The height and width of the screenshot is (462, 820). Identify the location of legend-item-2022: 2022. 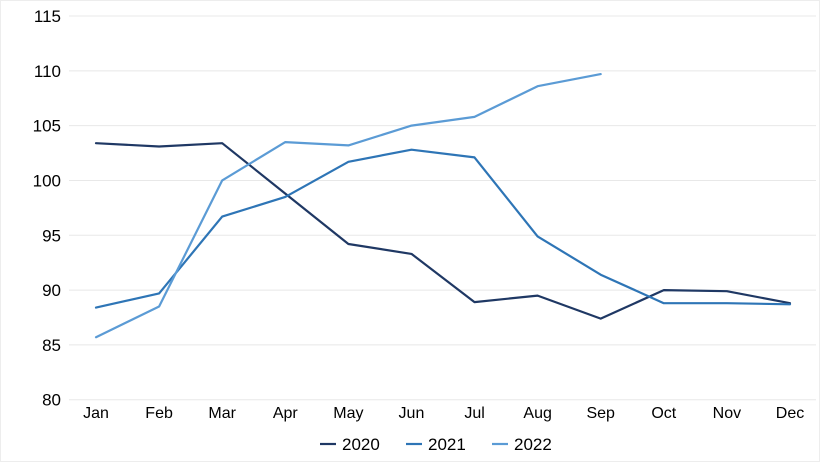
(522, 444).